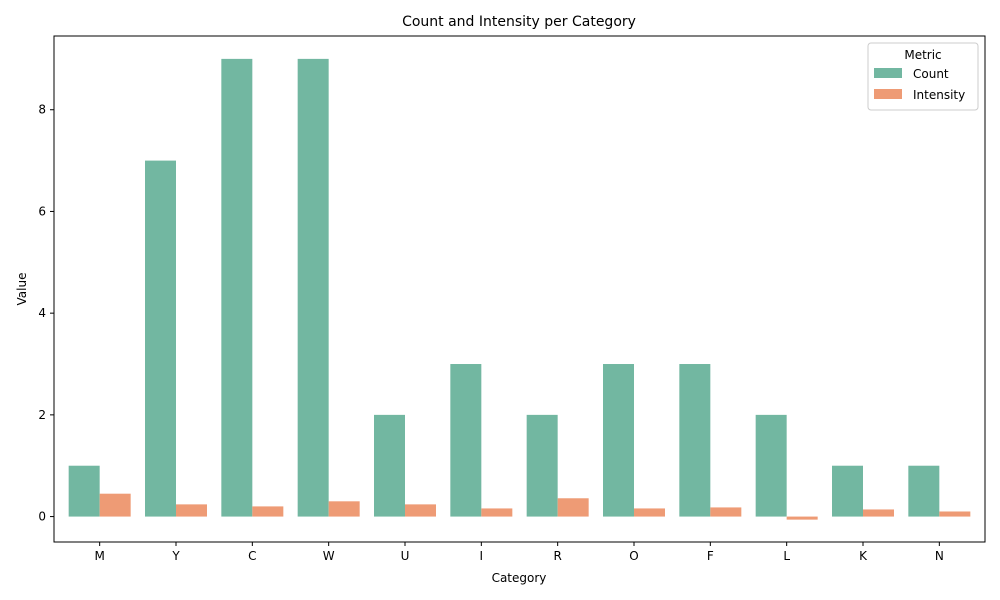 The width and height of the screenshot is (1000, 600). Describe the element at coordinates (405, 556) in the screenshot. I see `x-tick-label: U` at that location.